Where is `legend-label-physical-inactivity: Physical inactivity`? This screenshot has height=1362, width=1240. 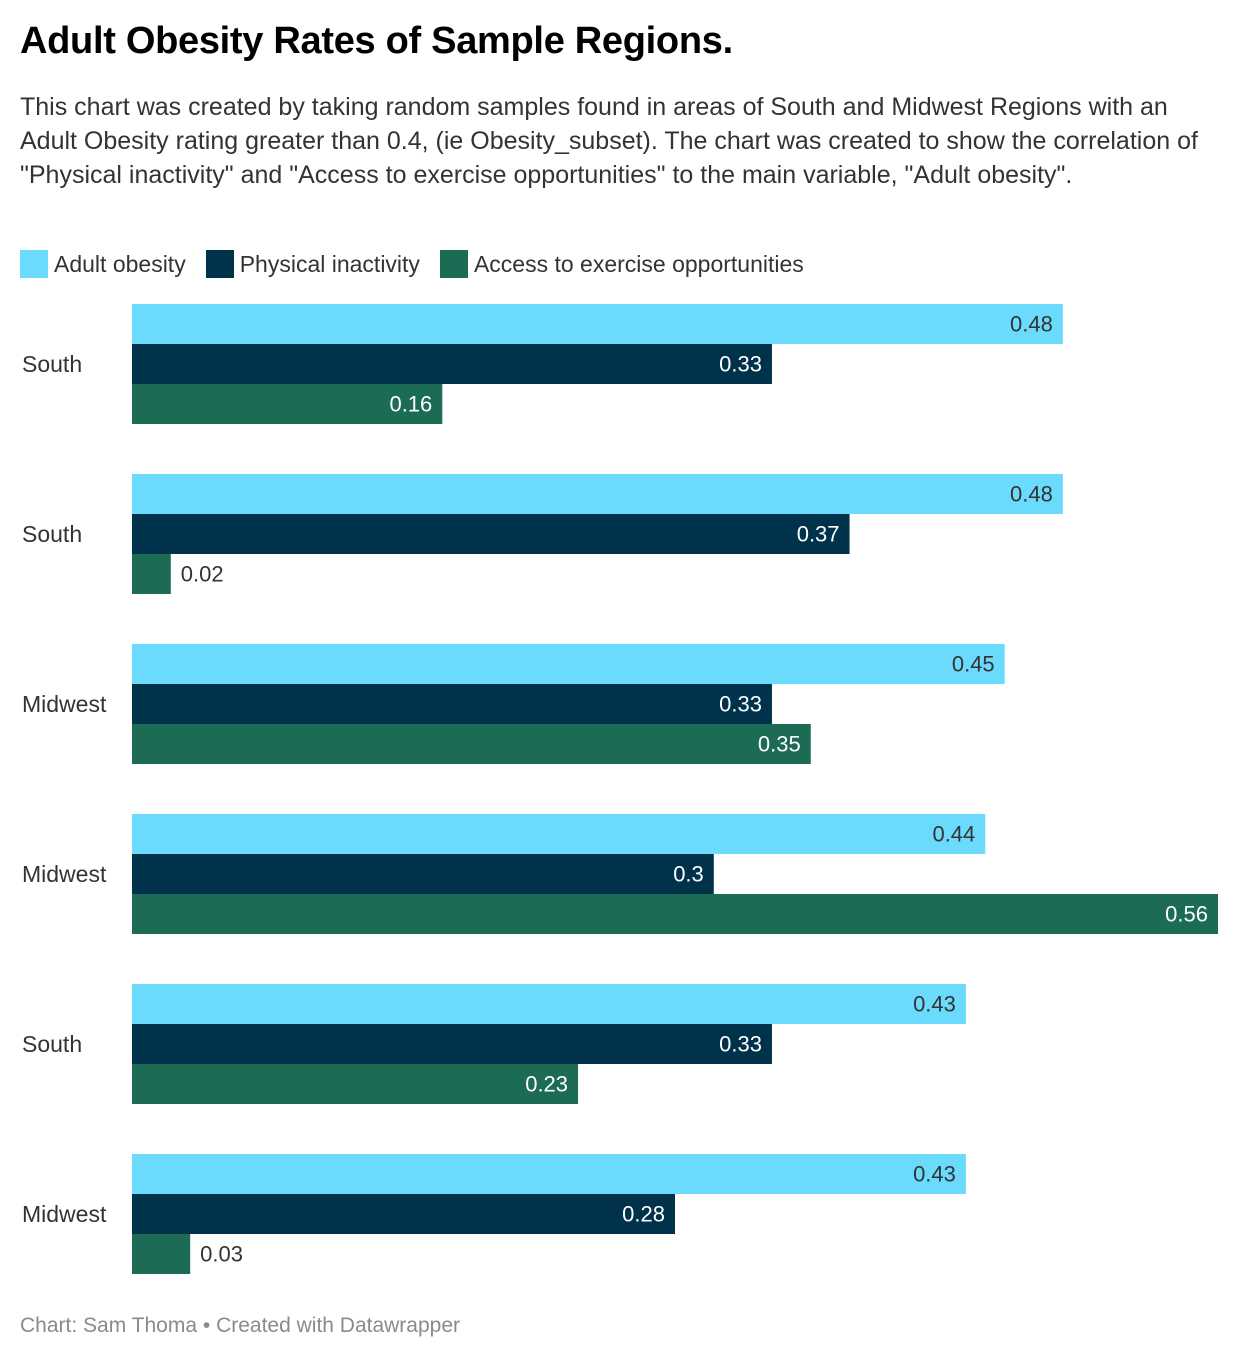
legend-label-physical-inactivity: Physical inactivity is located at coordinates (329, 263).